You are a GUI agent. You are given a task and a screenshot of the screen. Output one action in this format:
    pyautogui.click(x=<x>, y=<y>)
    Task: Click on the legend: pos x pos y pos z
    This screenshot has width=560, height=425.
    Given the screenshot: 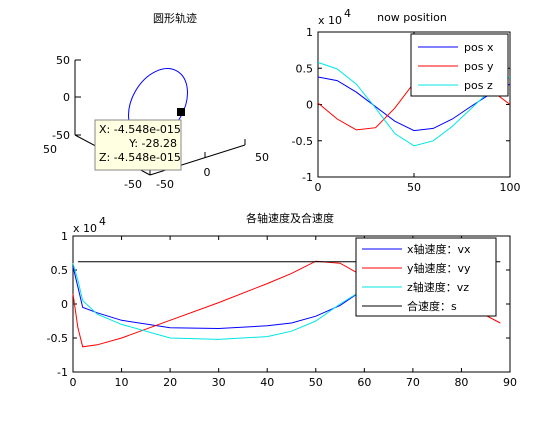 What is the action you would take?
    pyautogui.click(x=459, y=65)
    